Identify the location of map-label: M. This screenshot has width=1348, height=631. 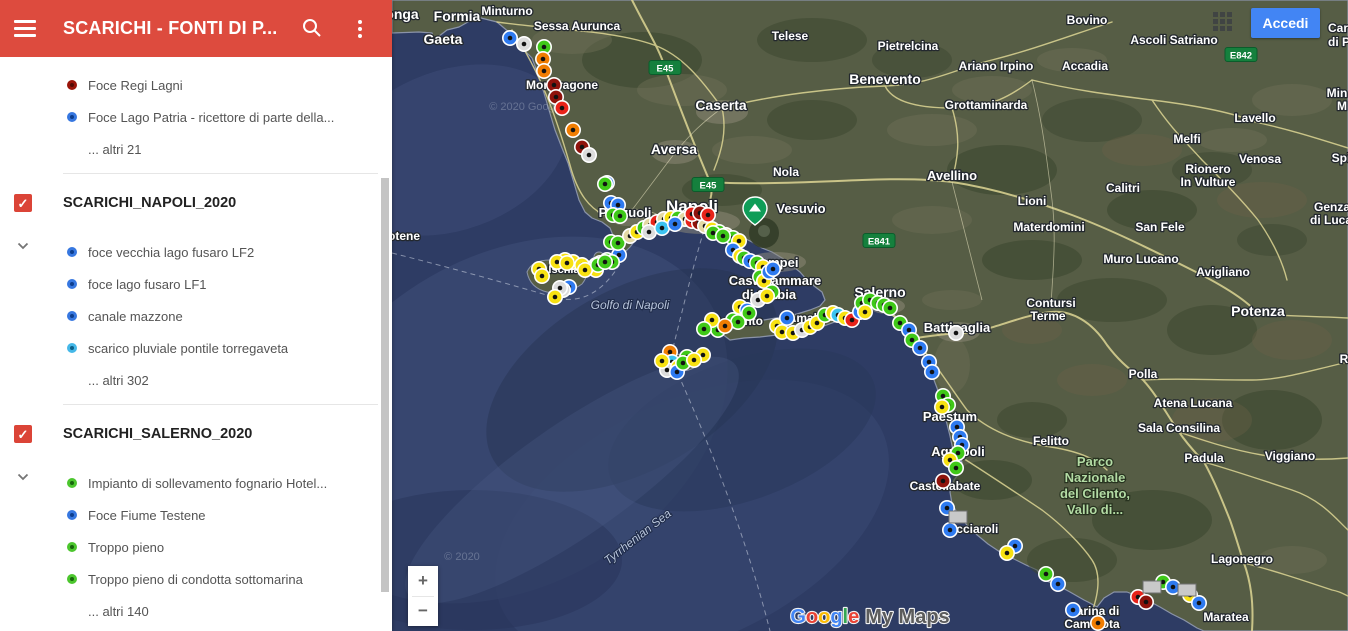
(1342, 106).